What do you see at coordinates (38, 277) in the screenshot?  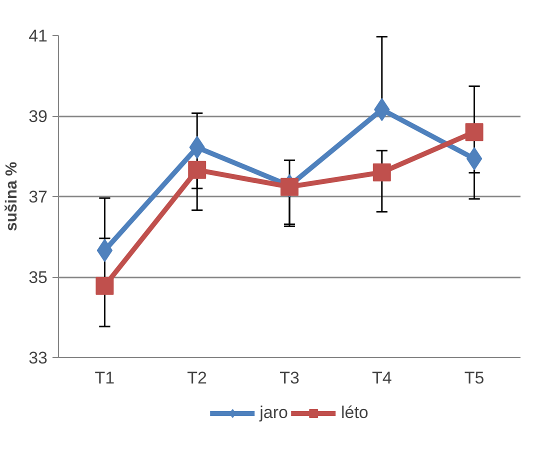 I see `y-tick-label: 35` at bounding box center [38, 277].